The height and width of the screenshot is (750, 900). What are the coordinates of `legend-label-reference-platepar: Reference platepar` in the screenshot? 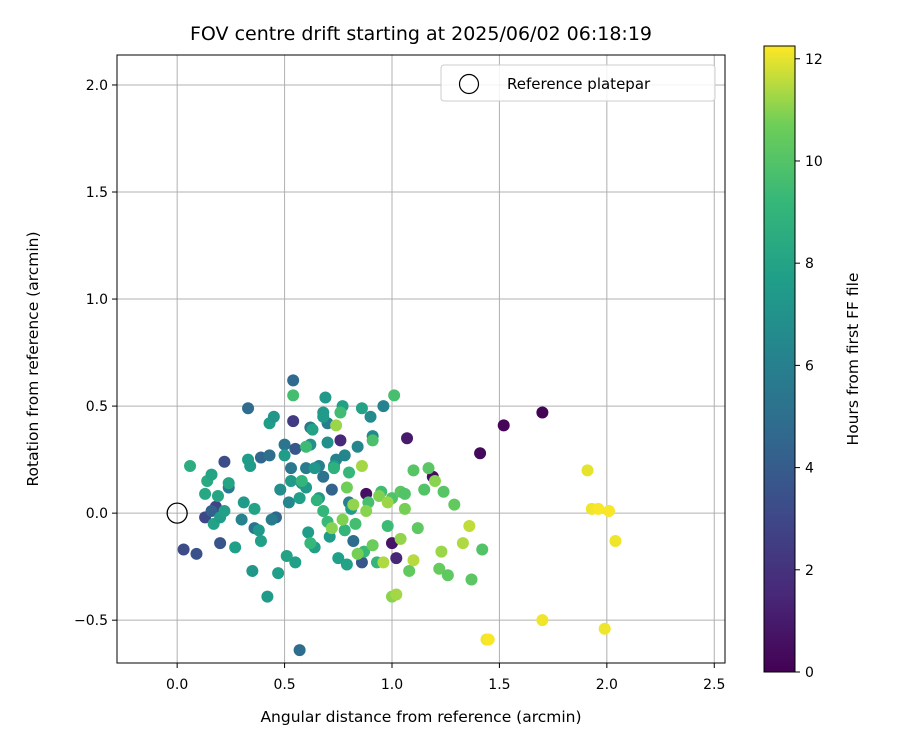 It's located at (579, 84).